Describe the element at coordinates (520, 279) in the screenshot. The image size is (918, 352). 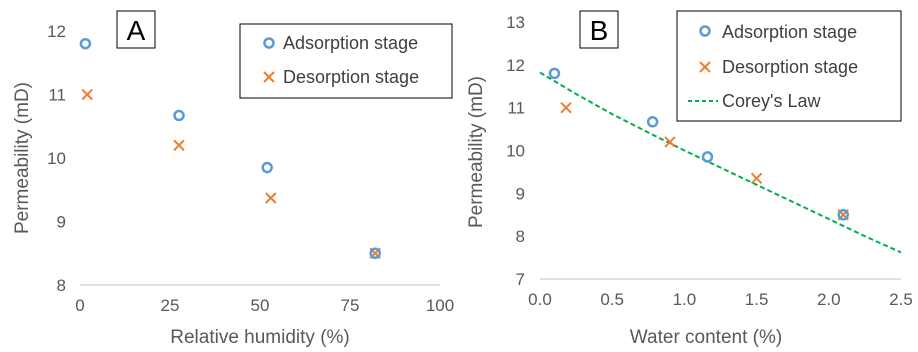
I see `panel-b-y-tick-label: 7` at that location.